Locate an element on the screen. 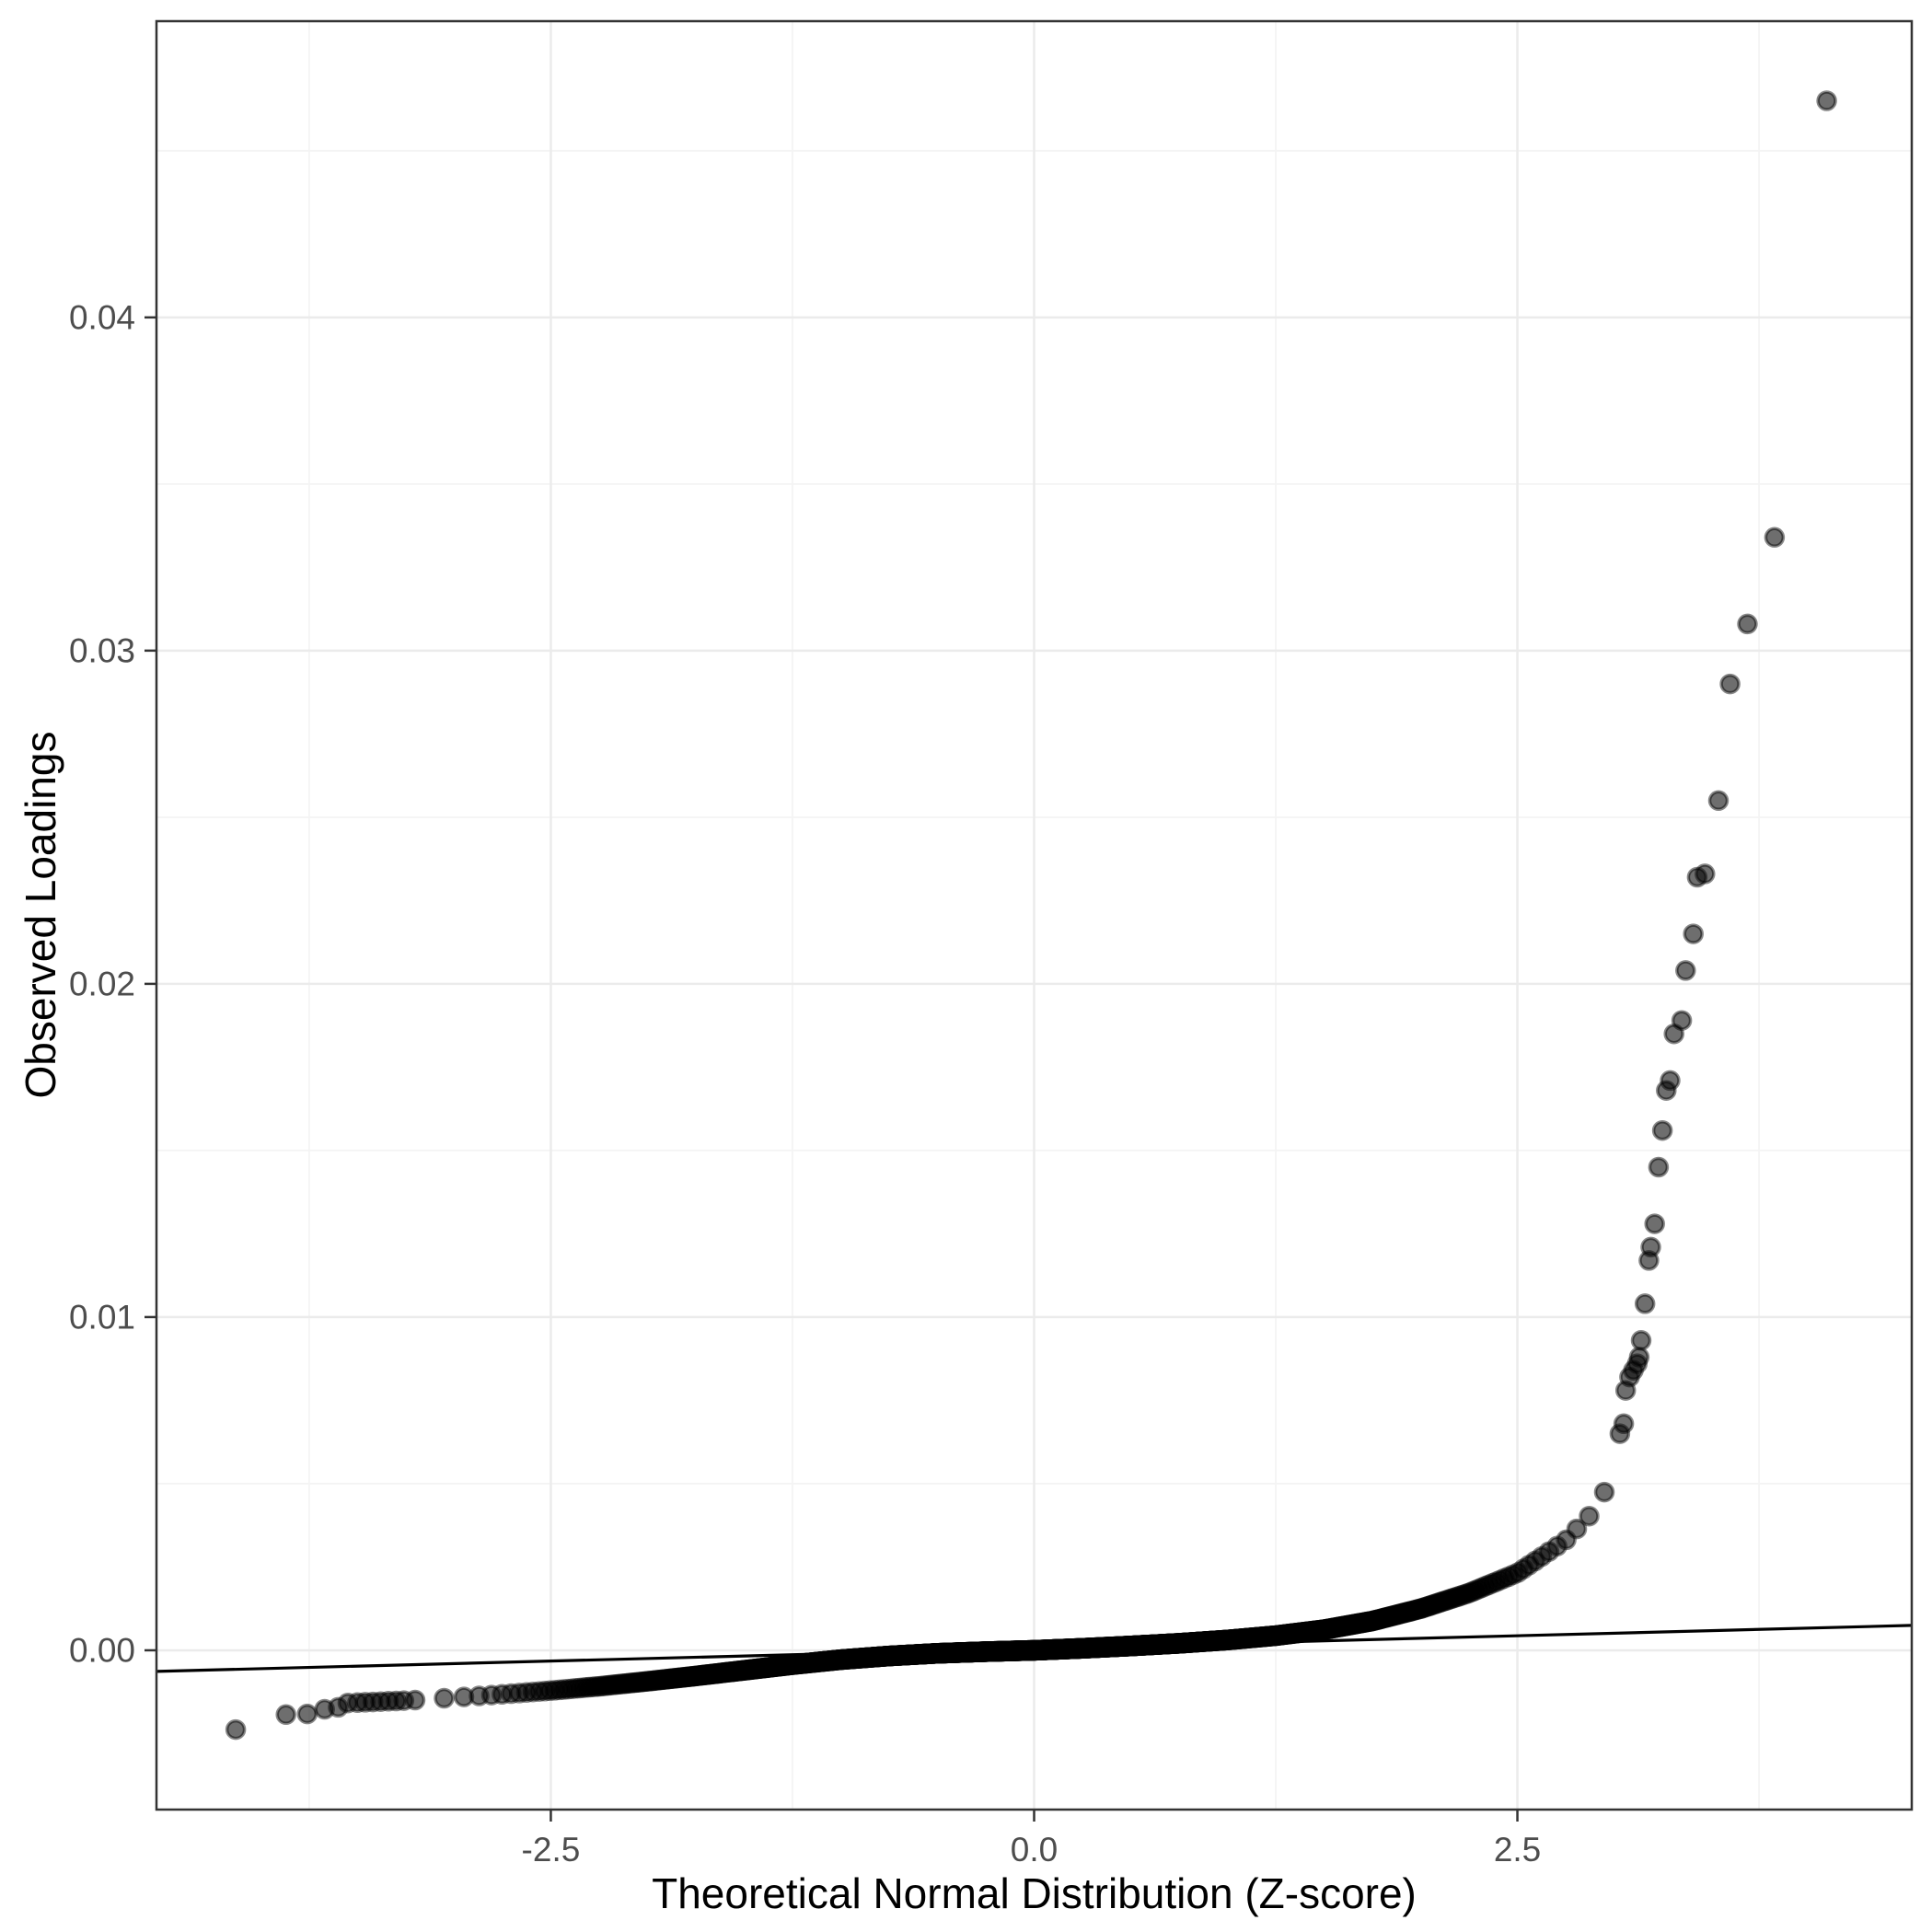 The width and height of the screenshot is (1932, 1932). y-axis-title-text: Observed Loadings is located at coordinates (40, 915).